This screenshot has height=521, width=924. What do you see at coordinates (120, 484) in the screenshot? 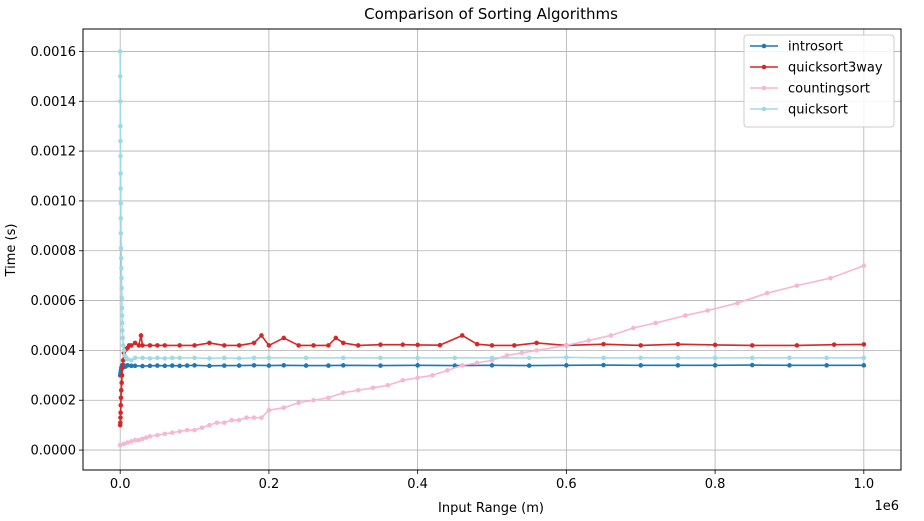
I see `x-tick-label: 0.0` at bounding box center [120, 484].